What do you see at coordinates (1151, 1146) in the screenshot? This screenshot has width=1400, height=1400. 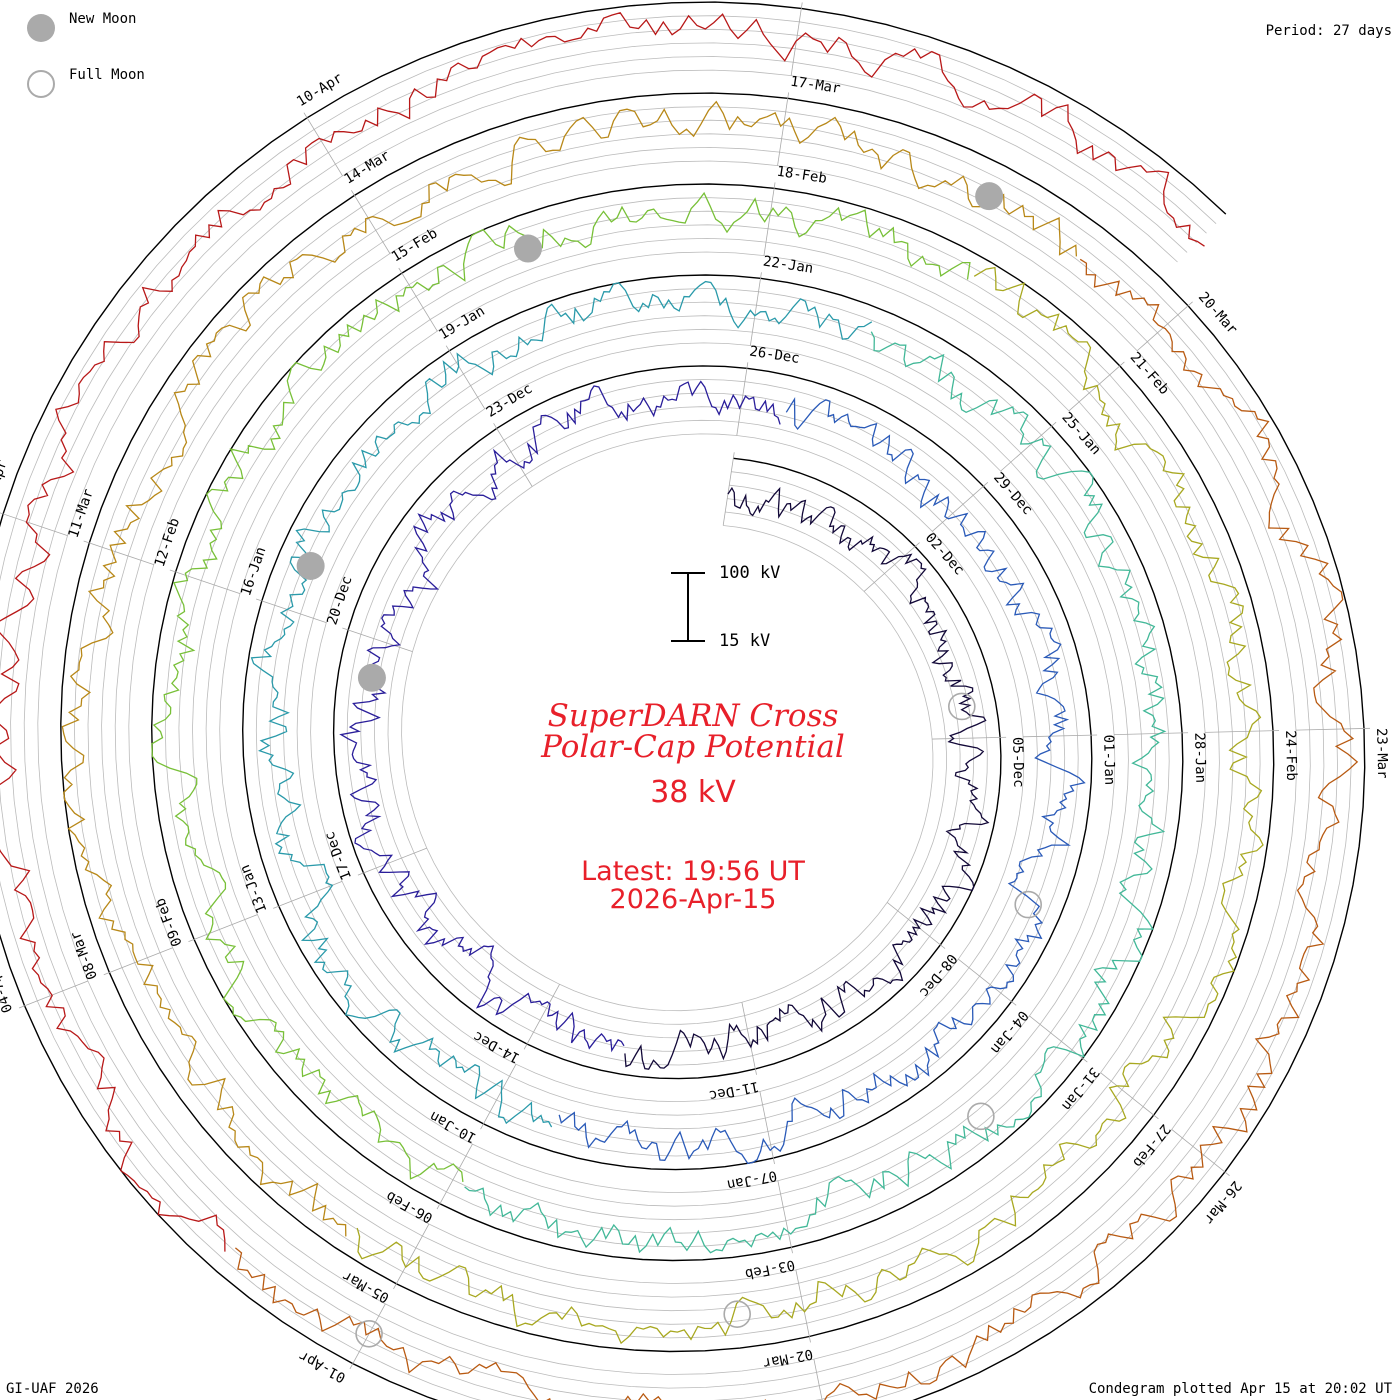 I see `date-label: 27-Feb` at bounding box center [1151, 1146].